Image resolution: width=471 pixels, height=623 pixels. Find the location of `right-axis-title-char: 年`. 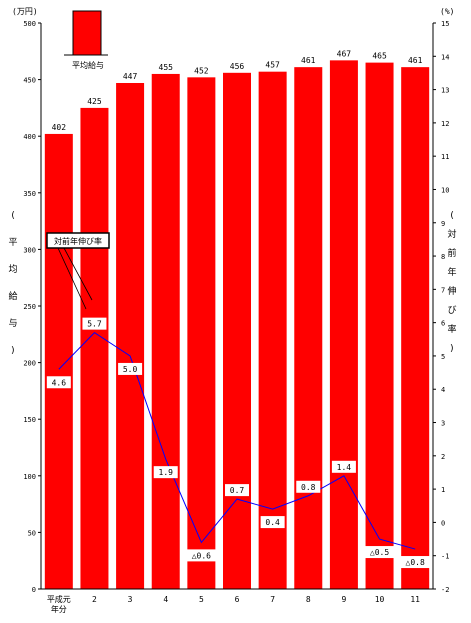

right-axis-title-char: 年 is located at coordinates (451, 272).